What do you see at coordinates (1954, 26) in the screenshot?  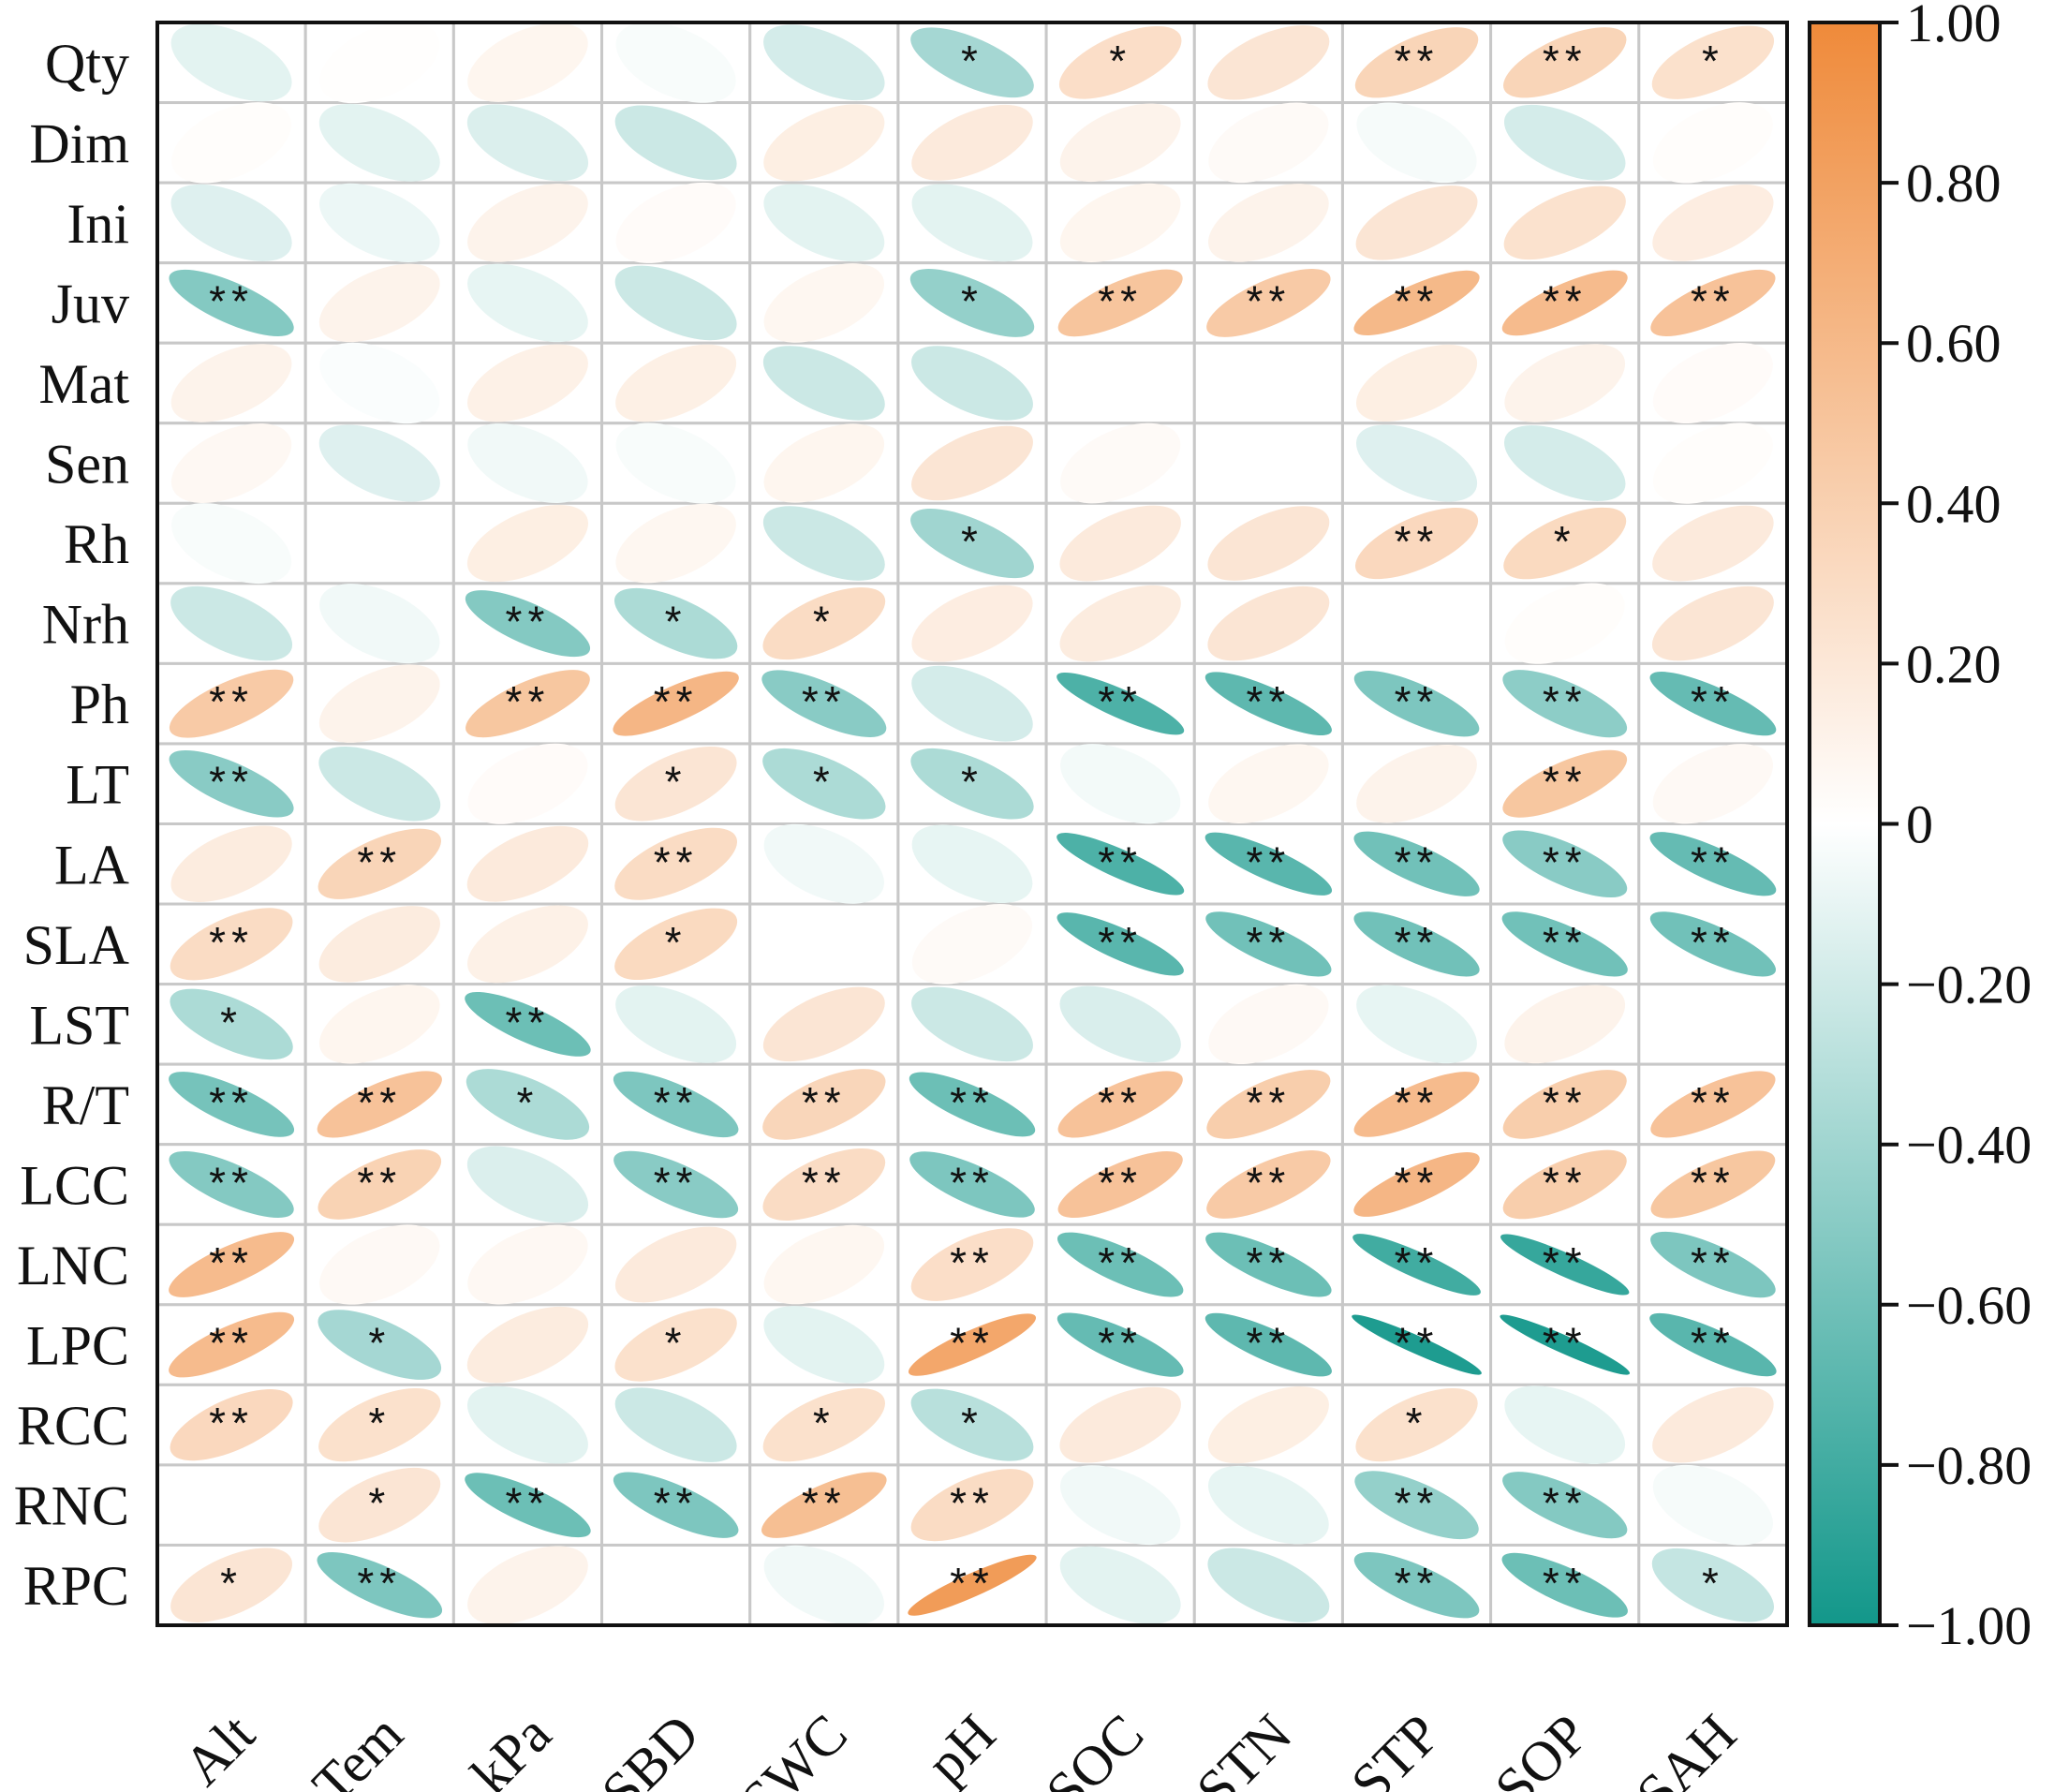 I see `colorbar-tick-label: 1.00` at bounding box center [1954, 26].